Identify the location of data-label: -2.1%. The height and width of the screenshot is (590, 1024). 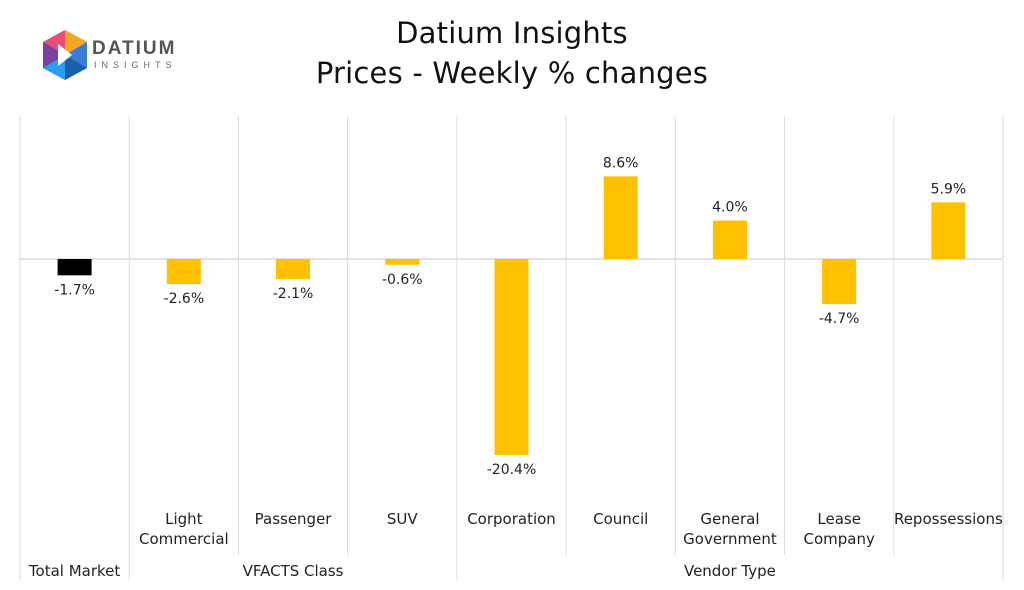
(293, 294).